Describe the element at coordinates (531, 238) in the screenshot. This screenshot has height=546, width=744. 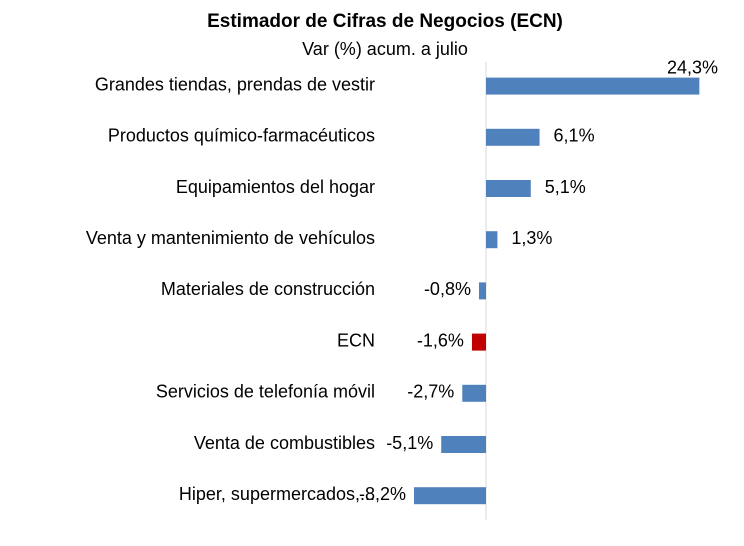
I see `value-label: 1,3%` at that location.